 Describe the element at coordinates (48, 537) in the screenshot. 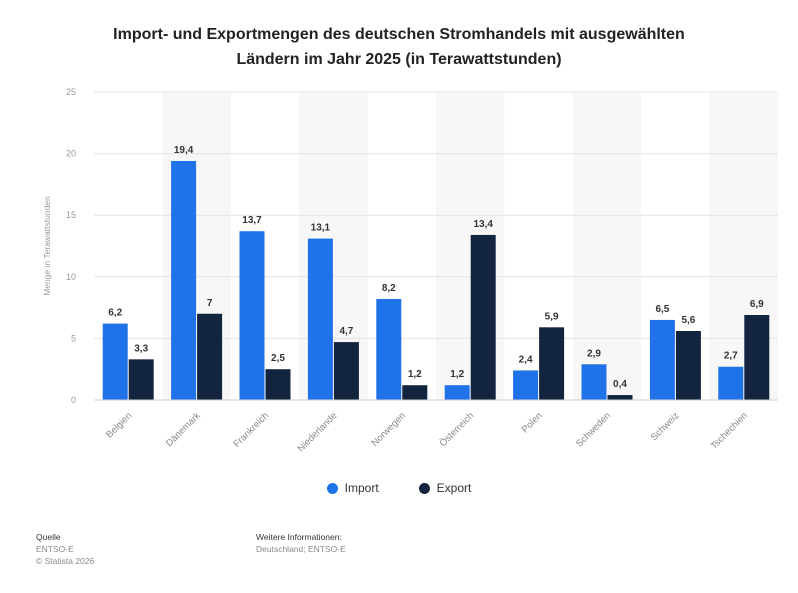

I see `source-heading: Quelle` at that location.